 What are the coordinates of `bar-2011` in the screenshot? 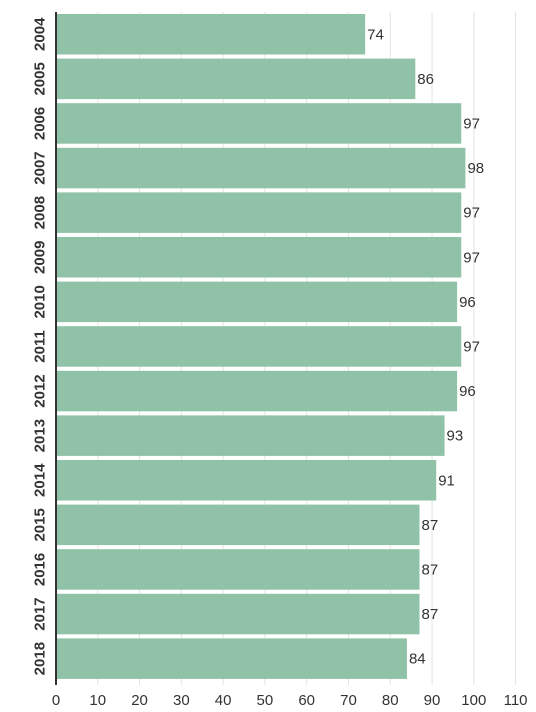 It's located at (259, 346).